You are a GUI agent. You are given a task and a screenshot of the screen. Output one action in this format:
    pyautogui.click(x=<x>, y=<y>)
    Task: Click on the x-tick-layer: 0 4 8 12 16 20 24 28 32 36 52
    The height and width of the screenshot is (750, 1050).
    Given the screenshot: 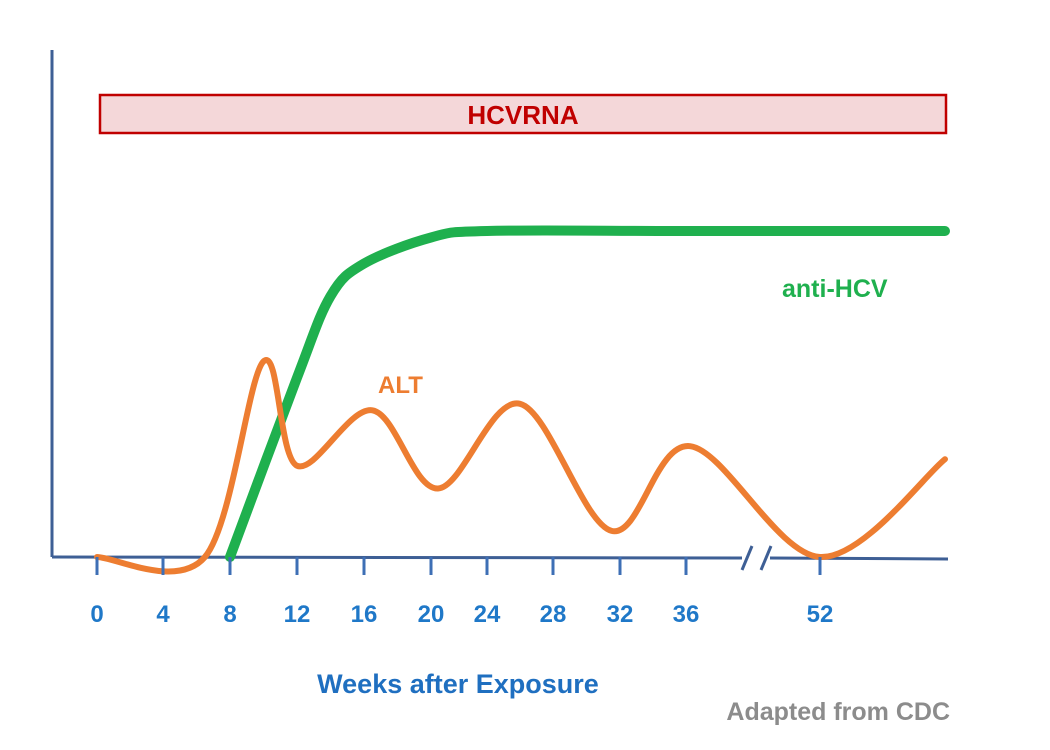 What is the action you would take?
    pyautogui.click(x=461, y=592)
    